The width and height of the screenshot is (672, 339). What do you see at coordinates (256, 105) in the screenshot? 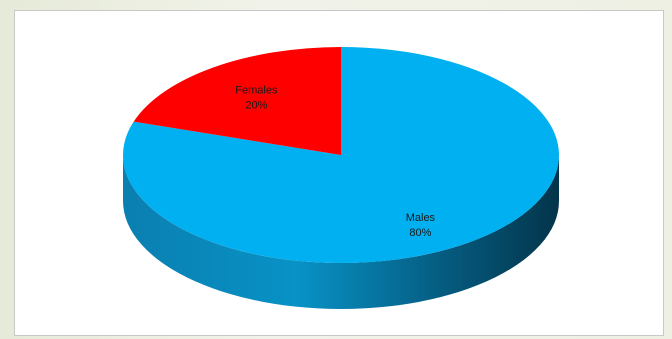
I see `data-label-females-percent: 20%` at bounding box center [256, 105].